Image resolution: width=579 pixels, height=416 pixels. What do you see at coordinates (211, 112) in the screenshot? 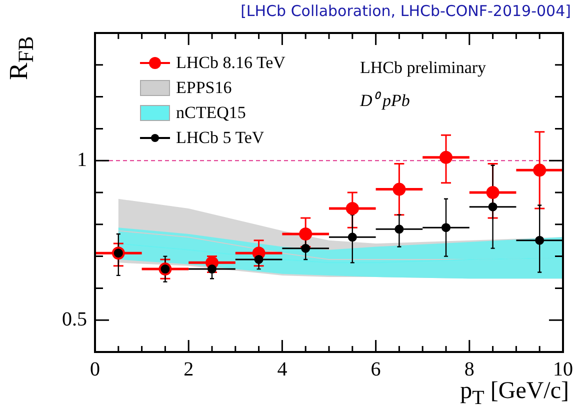
I see `legend-label: nCTEQ15` at bounding box center [211, 112].